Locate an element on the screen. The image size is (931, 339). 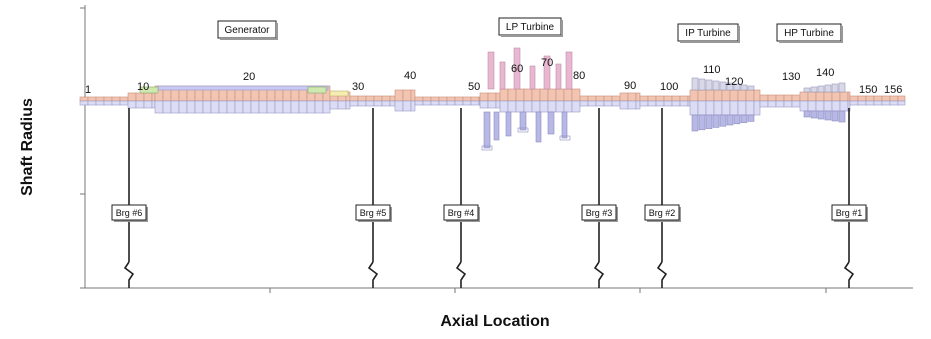
node-label: 40 is located at coordinates (410, 76).